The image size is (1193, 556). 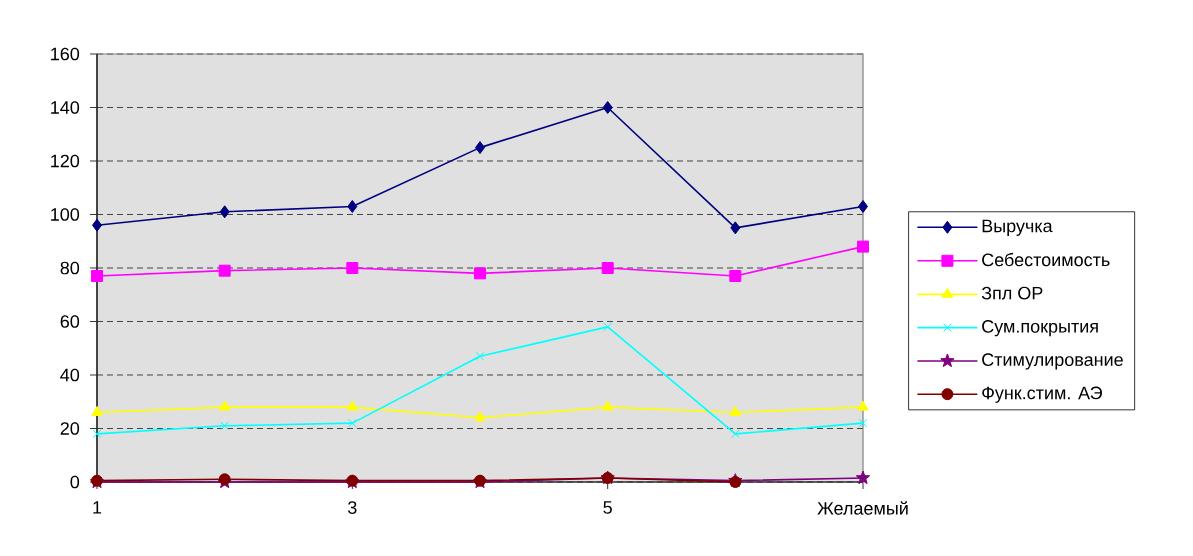 I want to click on y-tick-label: 140, so click(x=65, y=107).